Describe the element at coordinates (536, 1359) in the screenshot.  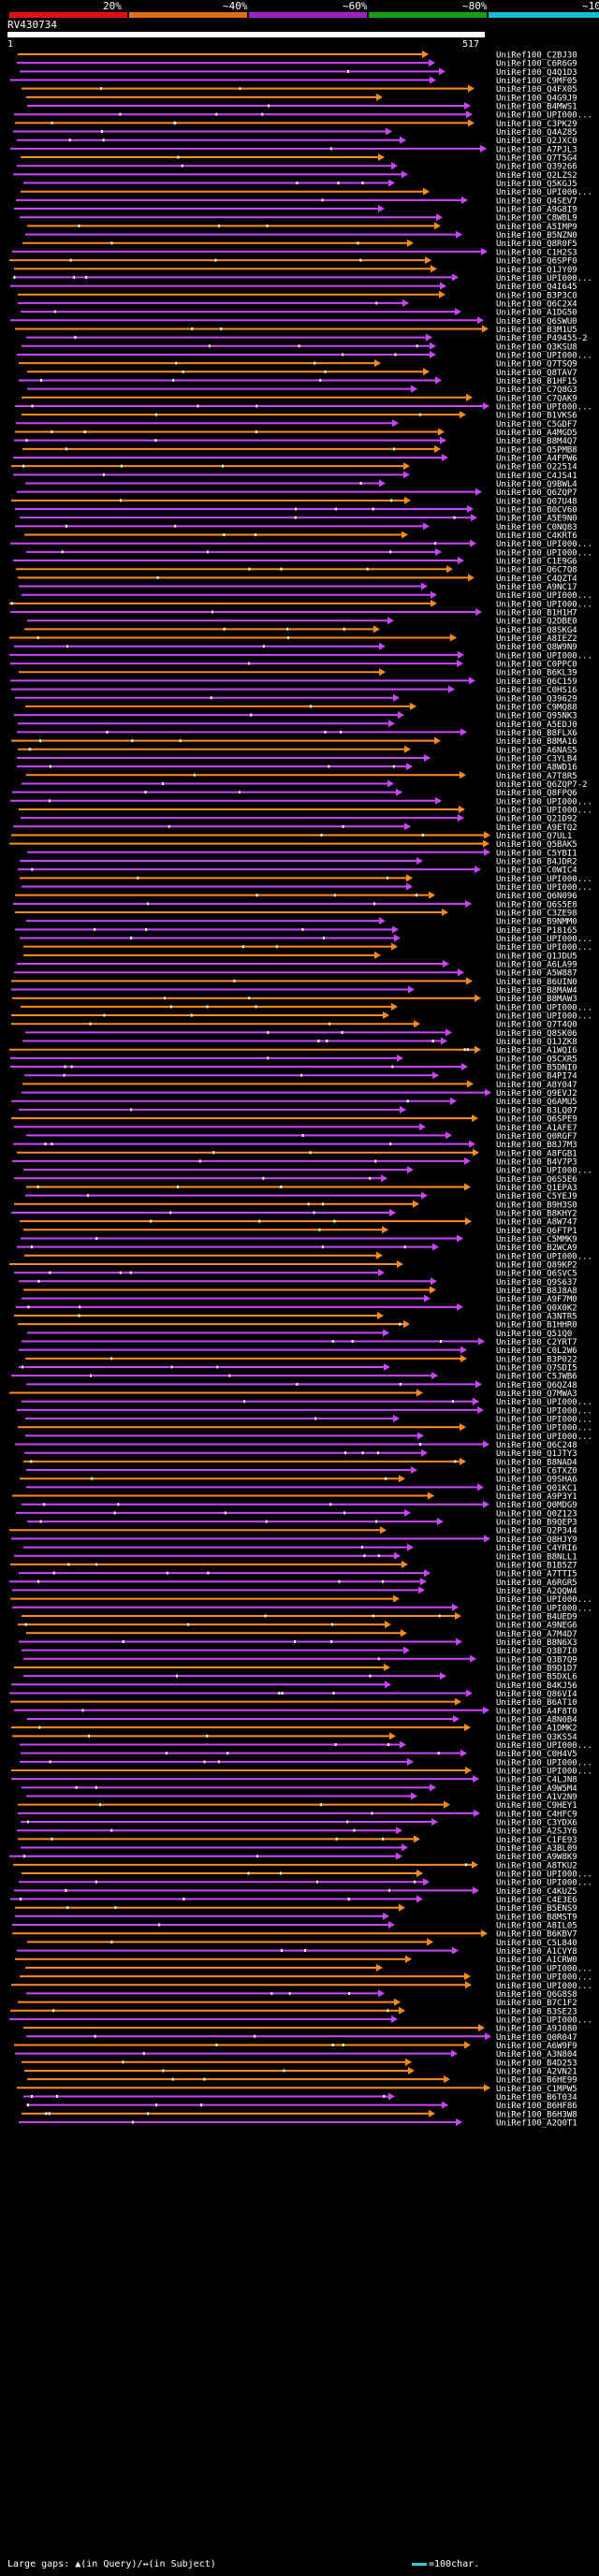
I see `hit-label: UniRef100_B3P022` at that location.